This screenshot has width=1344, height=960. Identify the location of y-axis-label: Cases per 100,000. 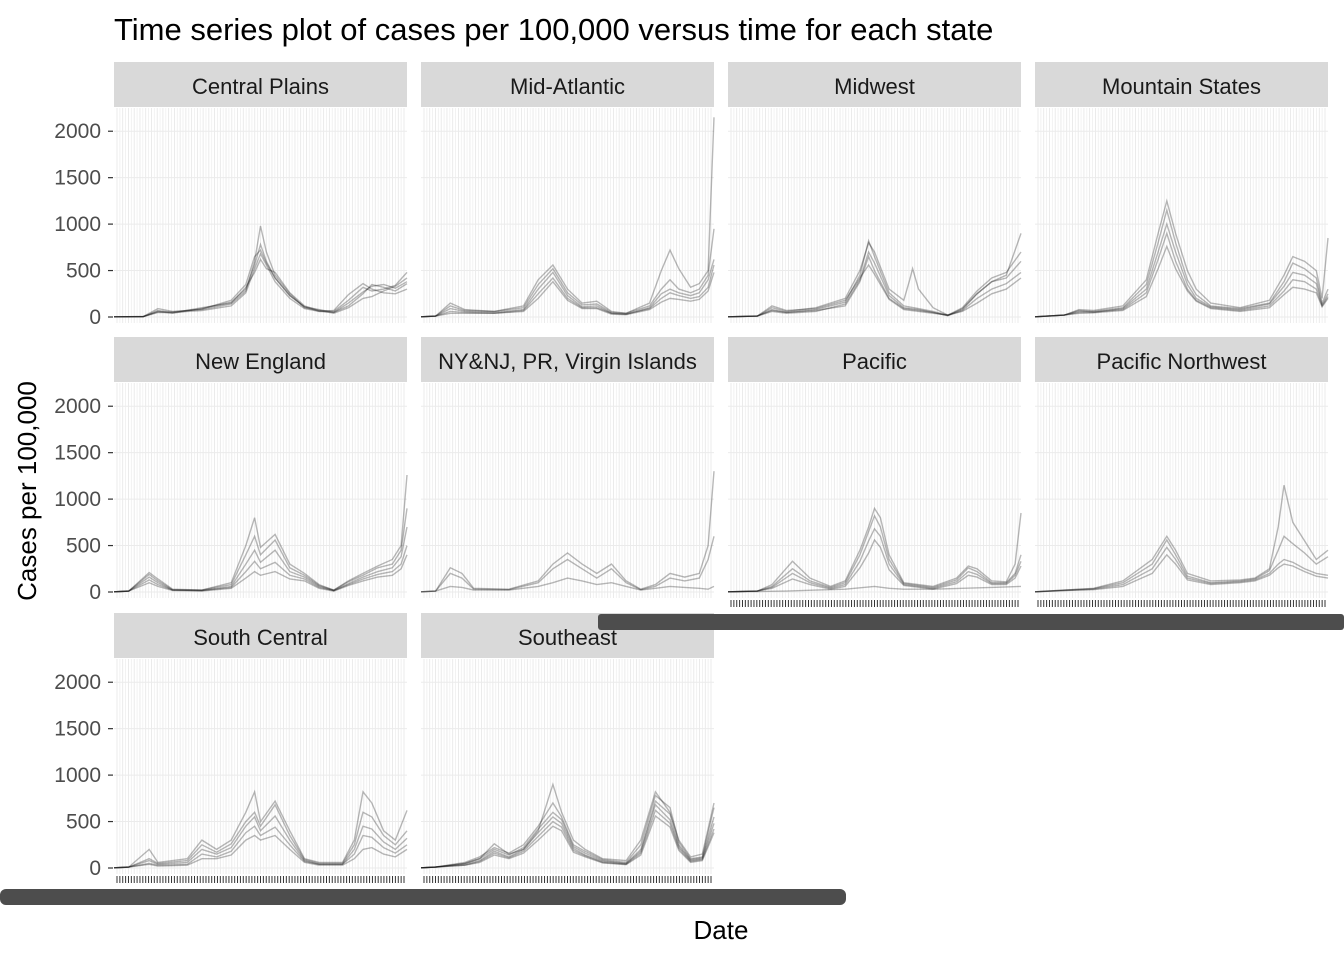
(27, 491).